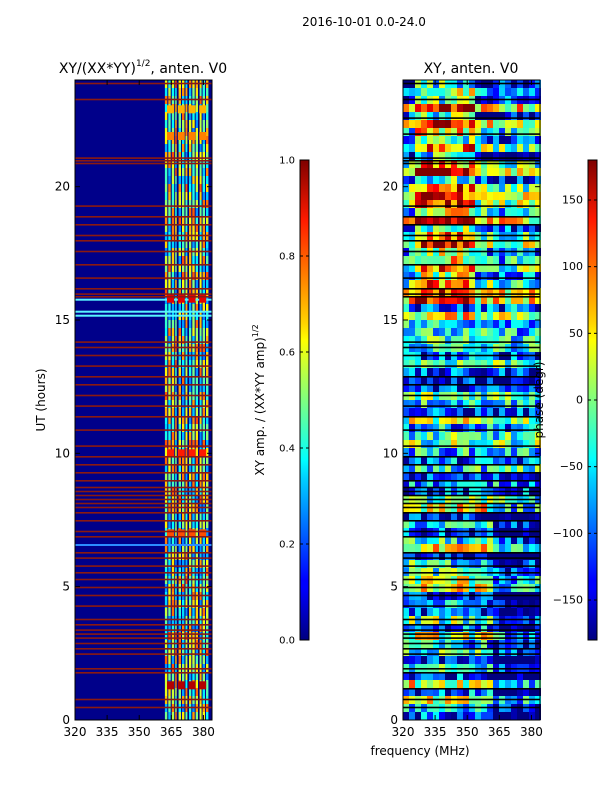 This screenshot has width=600, height=800. I want to click on colorbar-tick-label: 0, so click(579, 400).